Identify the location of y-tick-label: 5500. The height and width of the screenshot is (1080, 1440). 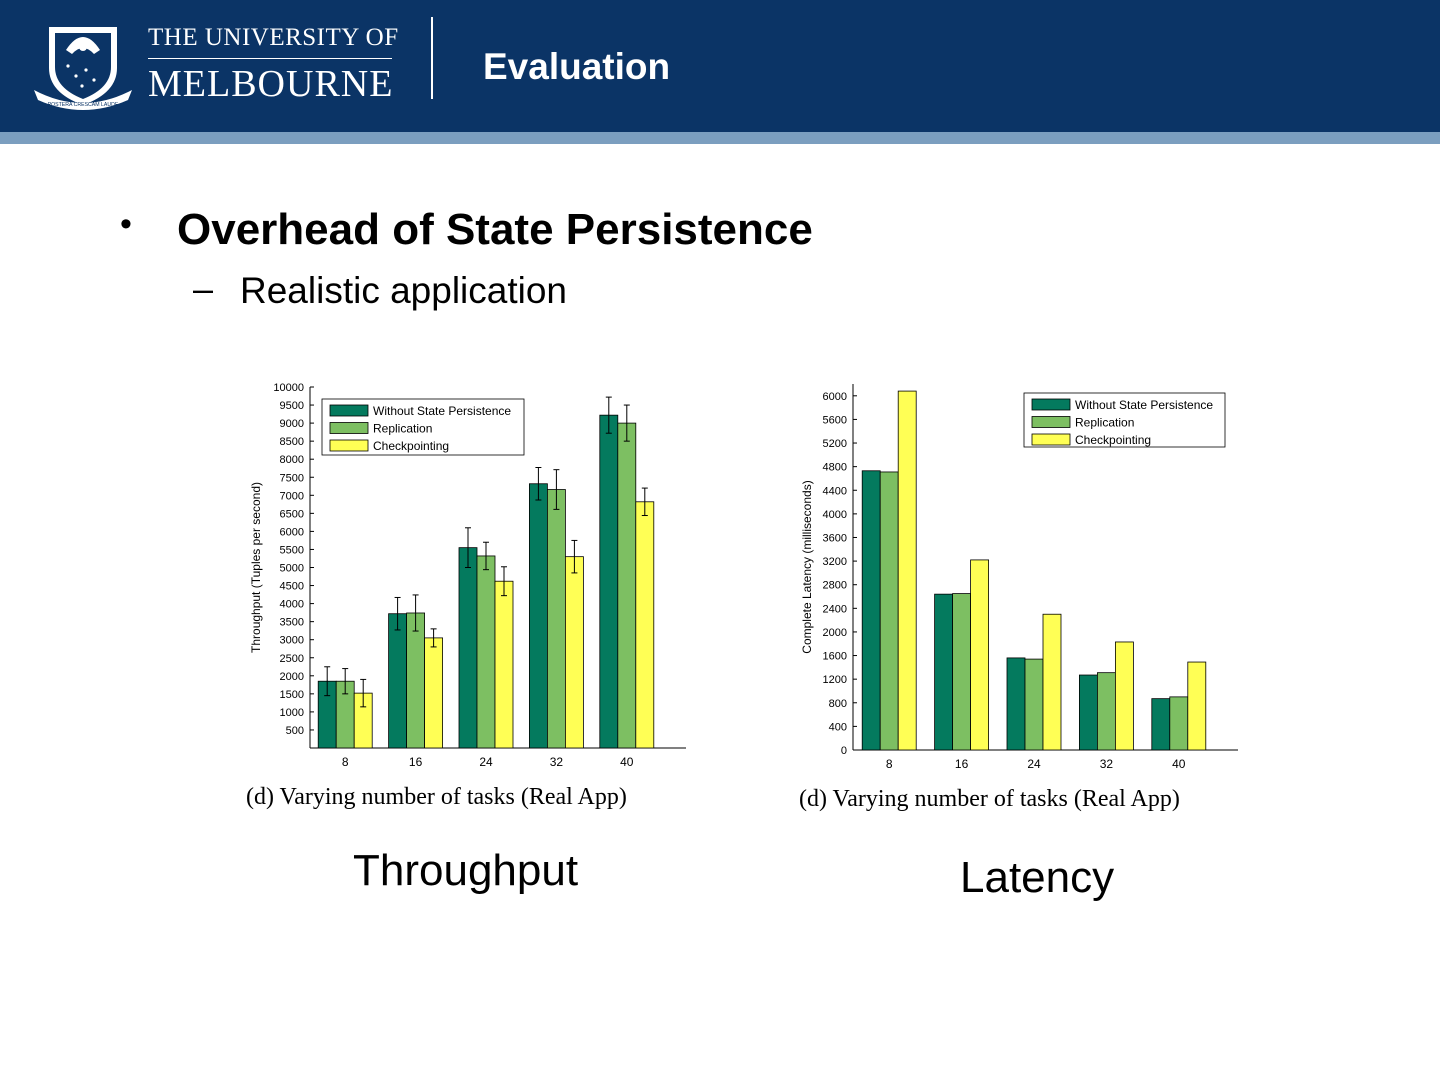
(292, 550).